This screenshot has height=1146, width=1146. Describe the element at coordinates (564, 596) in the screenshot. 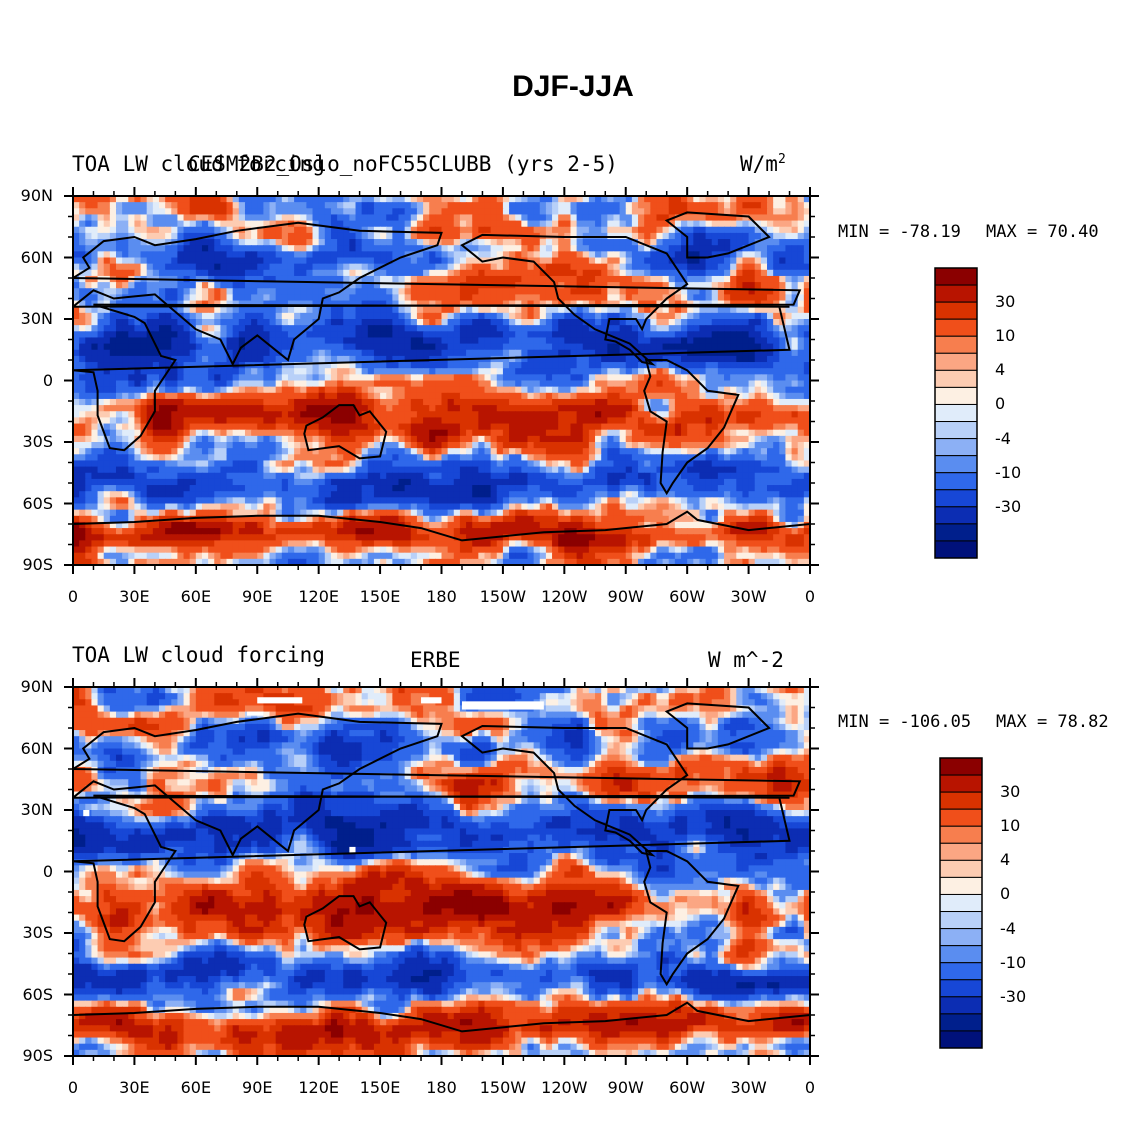

I see `x-tick-label: 120W` at that location.